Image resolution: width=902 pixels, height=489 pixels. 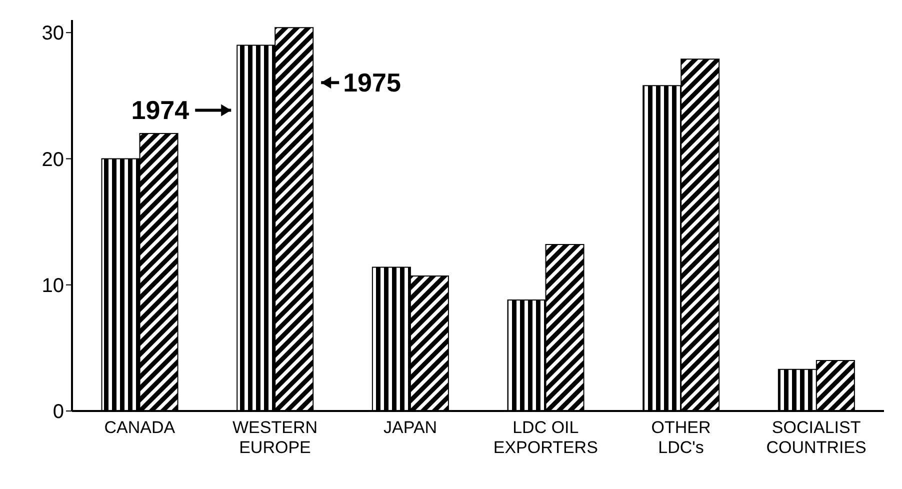 What do you see at coordinates (411, 427) in the screenshot?
I see `x-tick-label: JAPAN` at bounding box center [411, 427].